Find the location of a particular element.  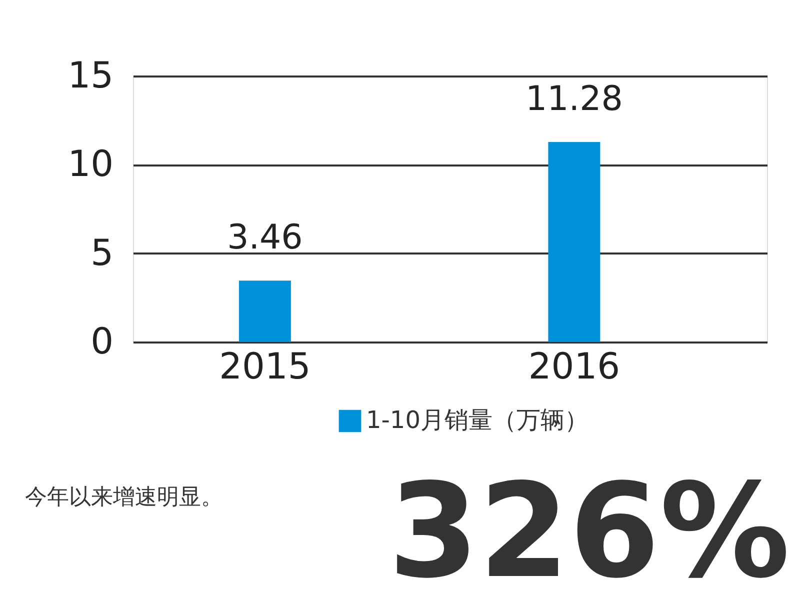

legend-label: 1-10月销量（万辆） is located at coordinates (477, 420).